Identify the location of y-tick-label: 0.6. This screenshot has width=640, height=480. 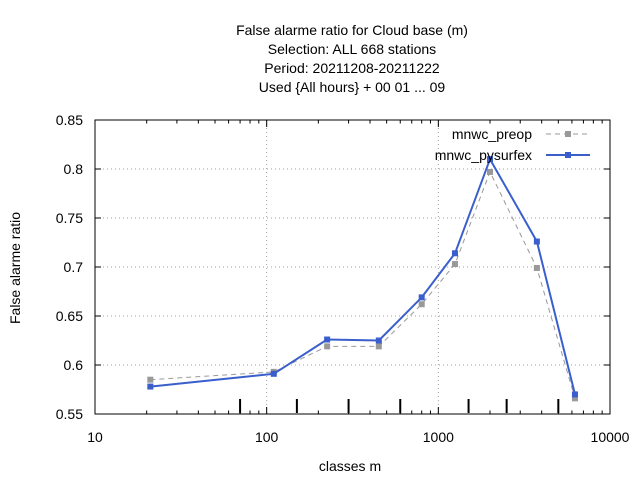
(74, 365).